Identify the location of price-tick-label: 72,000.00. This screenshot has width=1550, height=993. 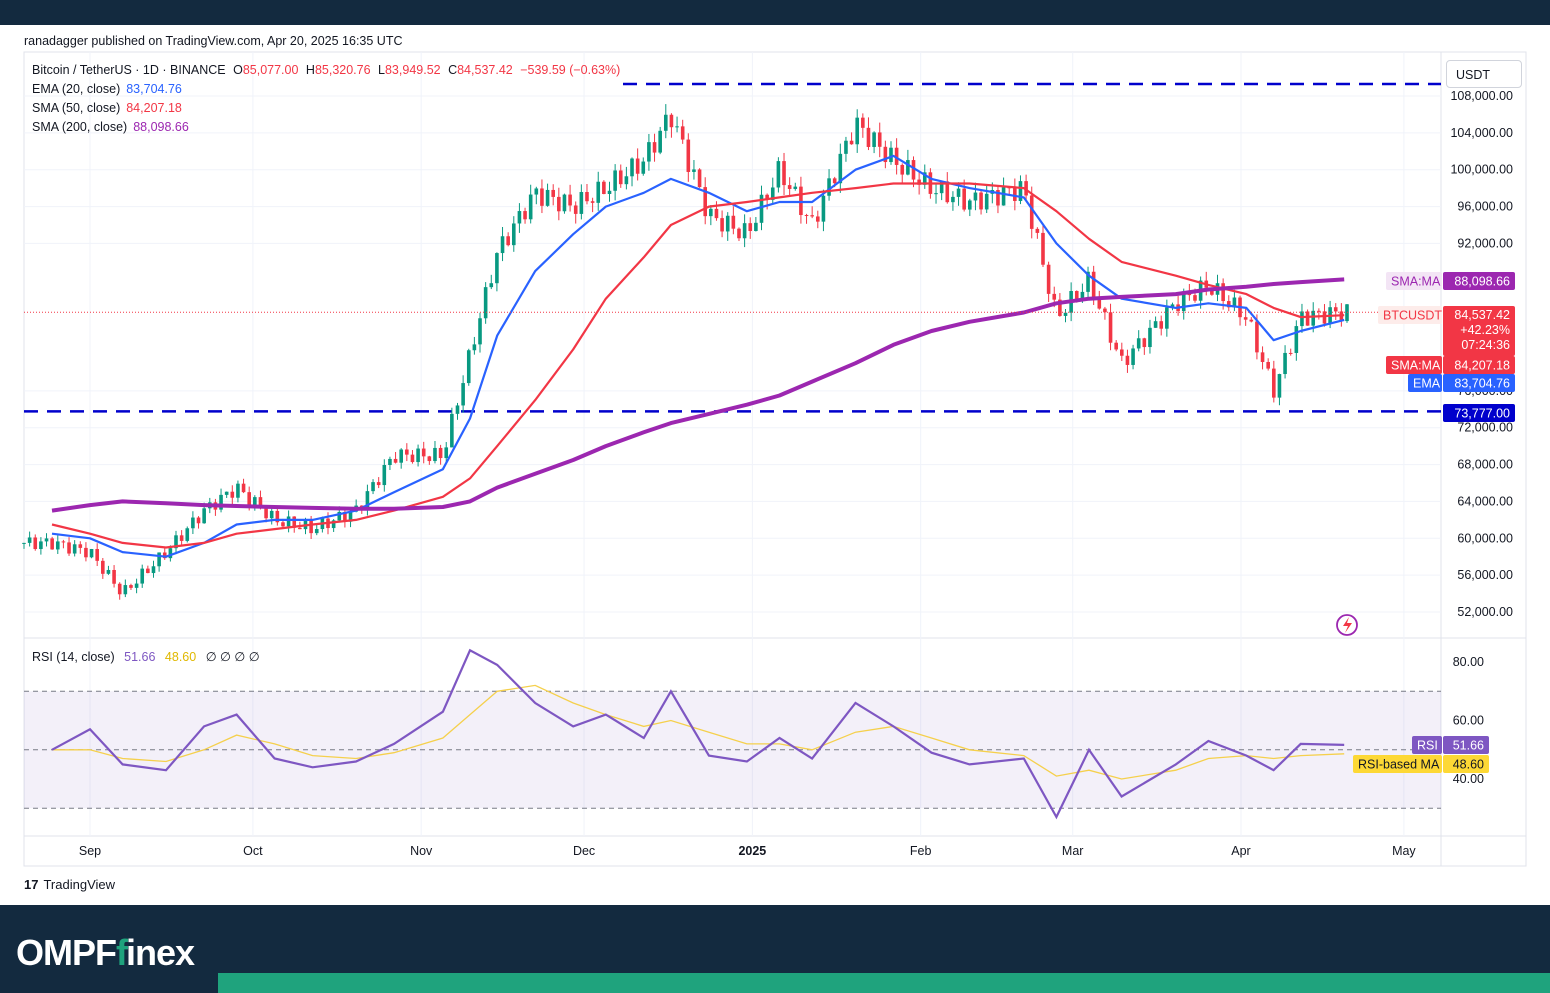
(1485, 428).